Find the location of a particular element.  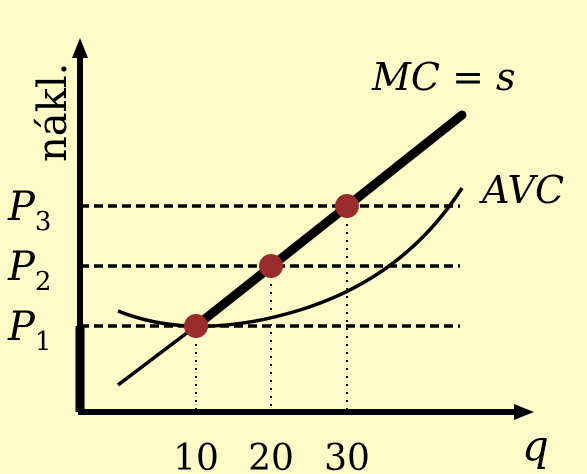

price-label-p1: P1 is located at coordinates (29, 330).